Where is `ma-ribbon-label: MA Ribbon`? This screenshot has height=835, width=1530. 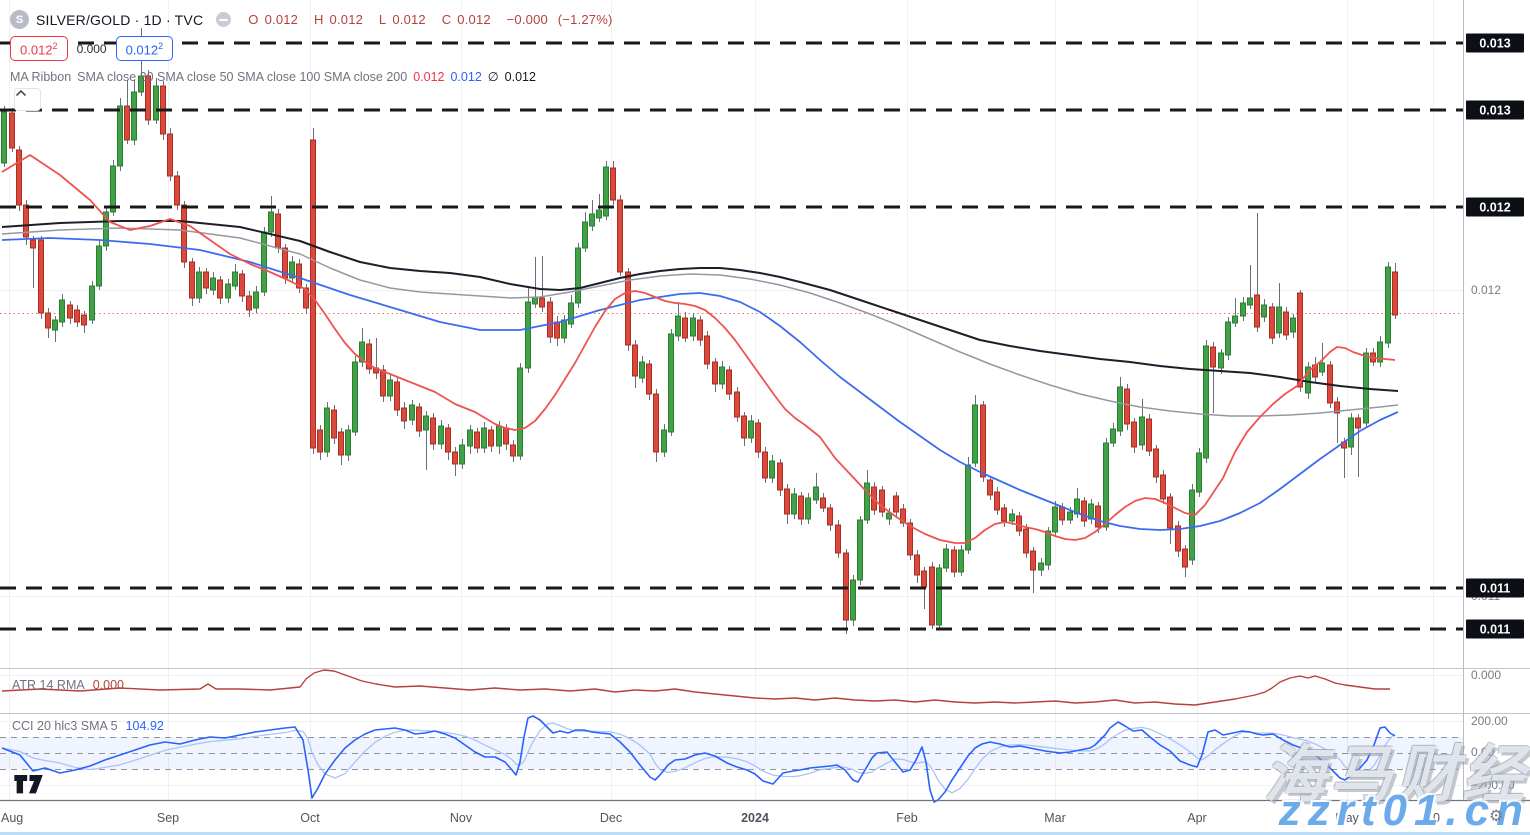 ma-ribbon-label: MA Ribbon is located at coordinates (41, 76).